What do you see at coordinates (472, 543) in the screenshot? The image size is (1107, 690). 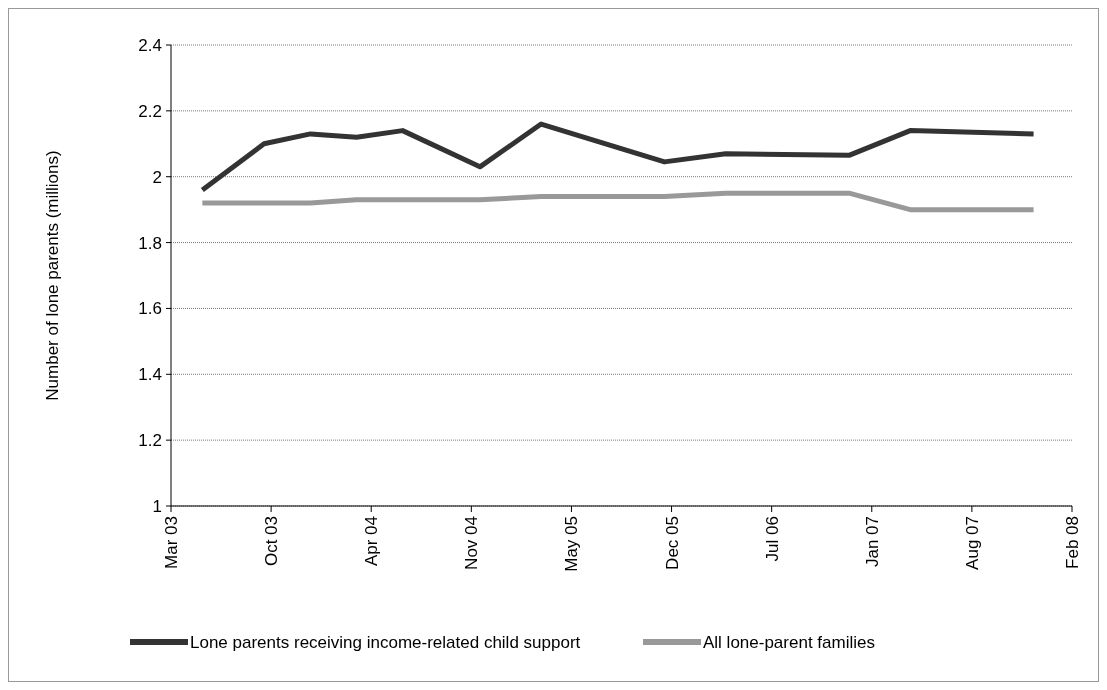 I see `x-tick-label: Nov 04` at bounding box center [472, 543].